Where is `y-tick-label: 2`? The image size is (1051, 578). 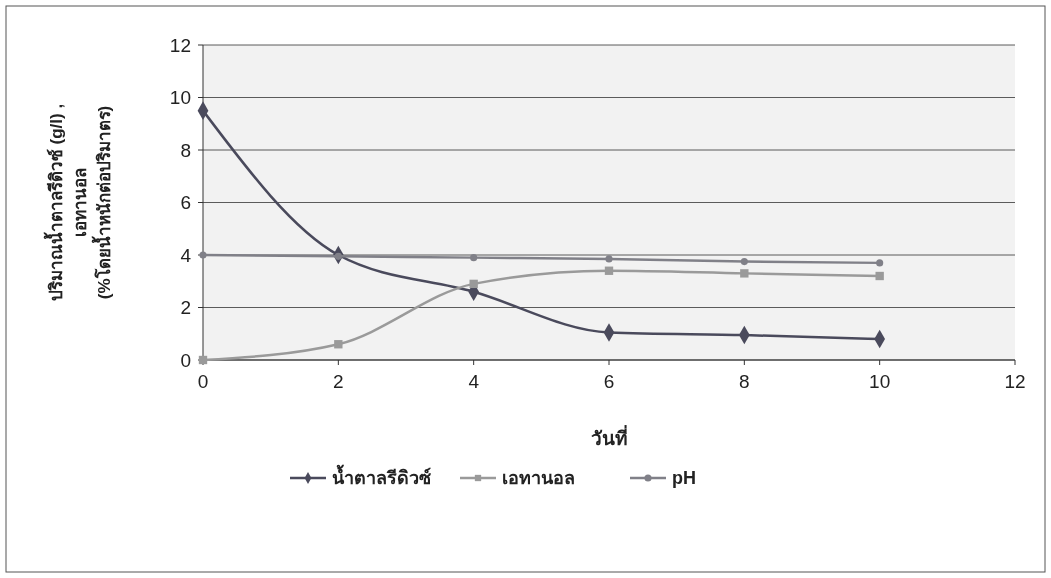 y-tick-label: 2 is located at coordinates (185, 308).